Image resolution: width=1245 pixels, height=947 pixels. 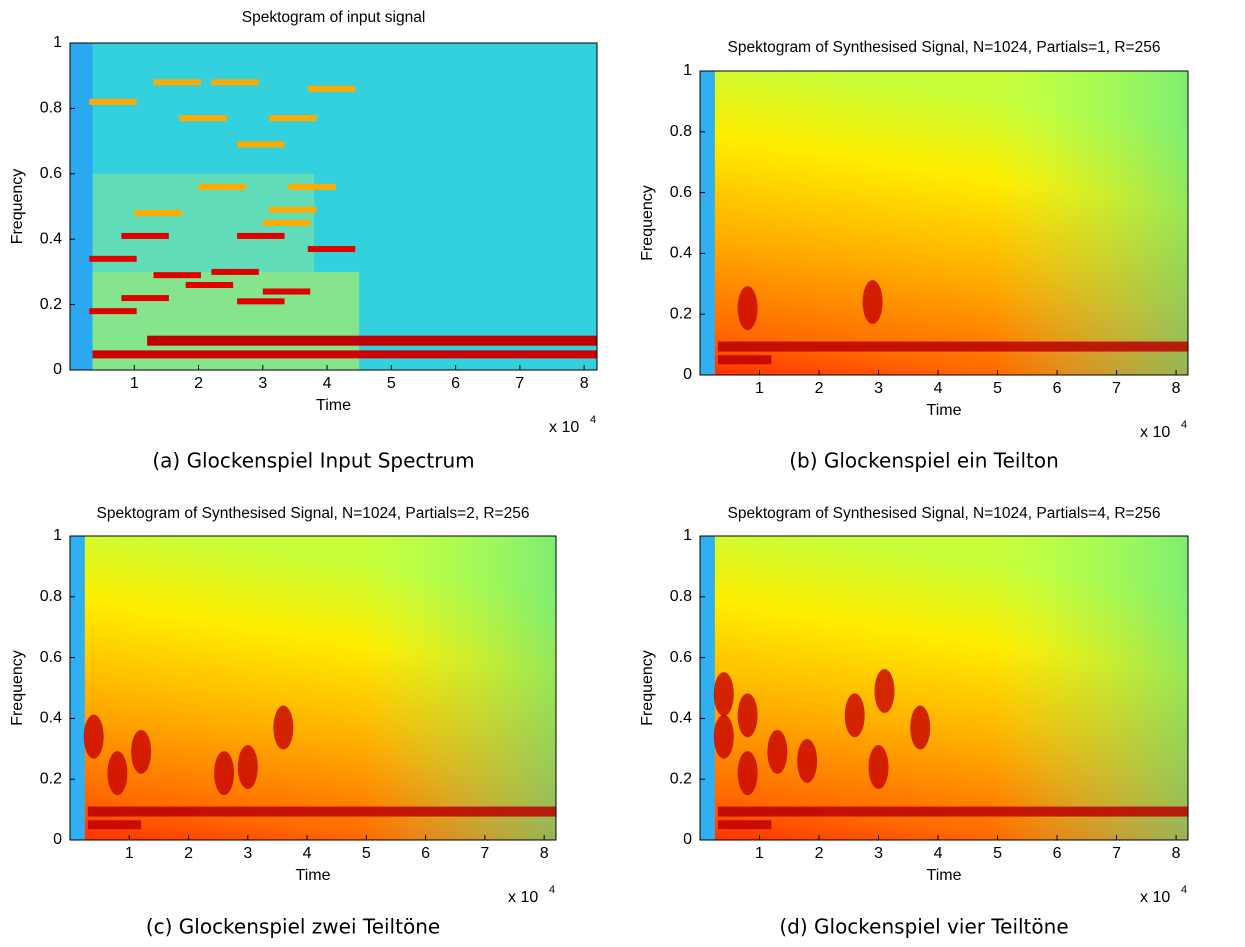 I want to click on caption: (a) Glockenspiel Input Spectrum, so click(x=313, y=461).